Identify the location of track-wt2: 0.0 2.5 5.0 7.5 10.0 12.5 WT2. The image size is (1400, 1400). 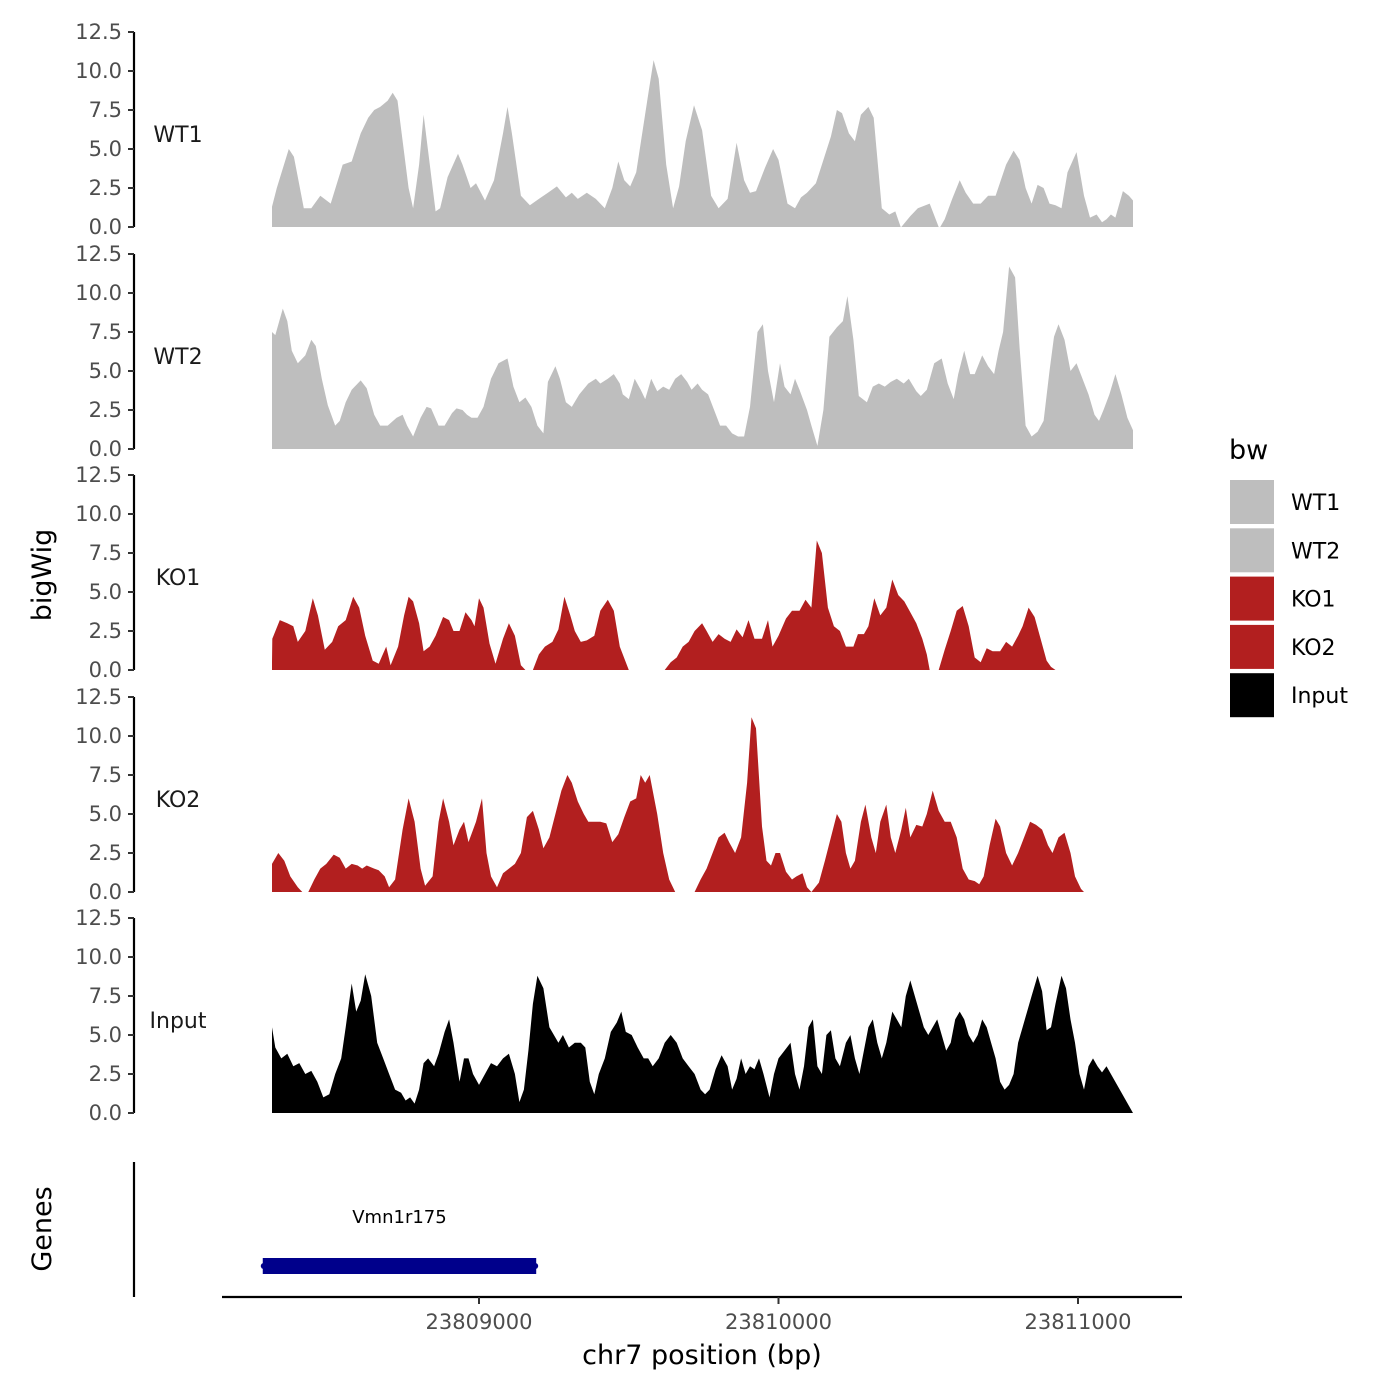
(604, 351).